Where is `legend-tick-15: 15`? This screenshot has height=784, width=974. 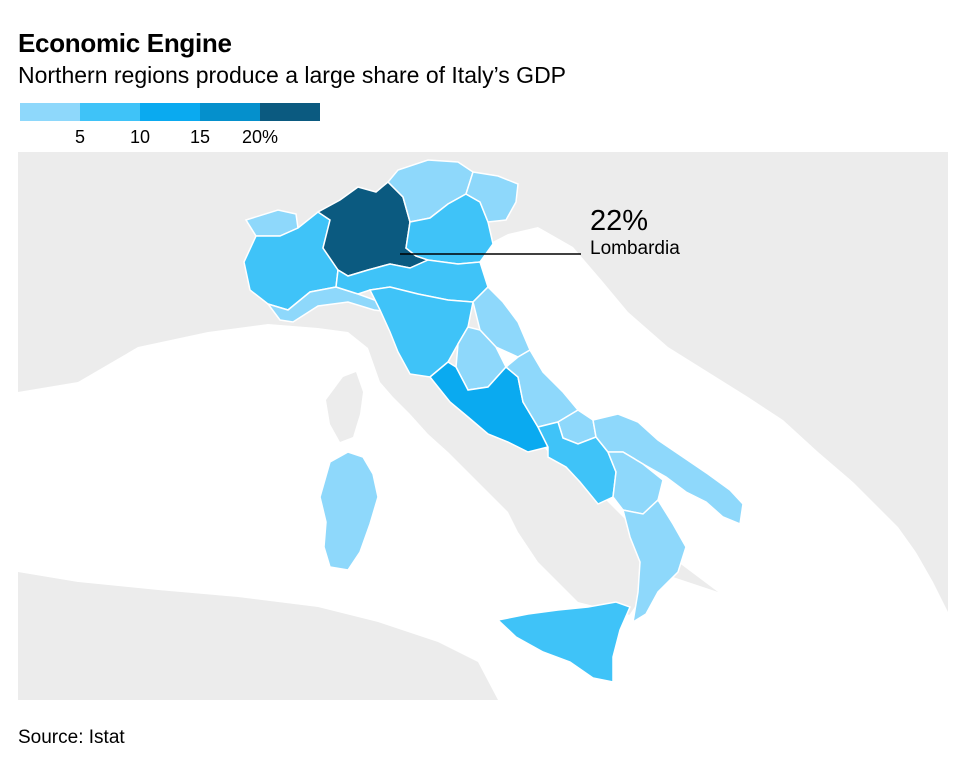 legend-tick-15: 15 is located at coordinates (200, 137).